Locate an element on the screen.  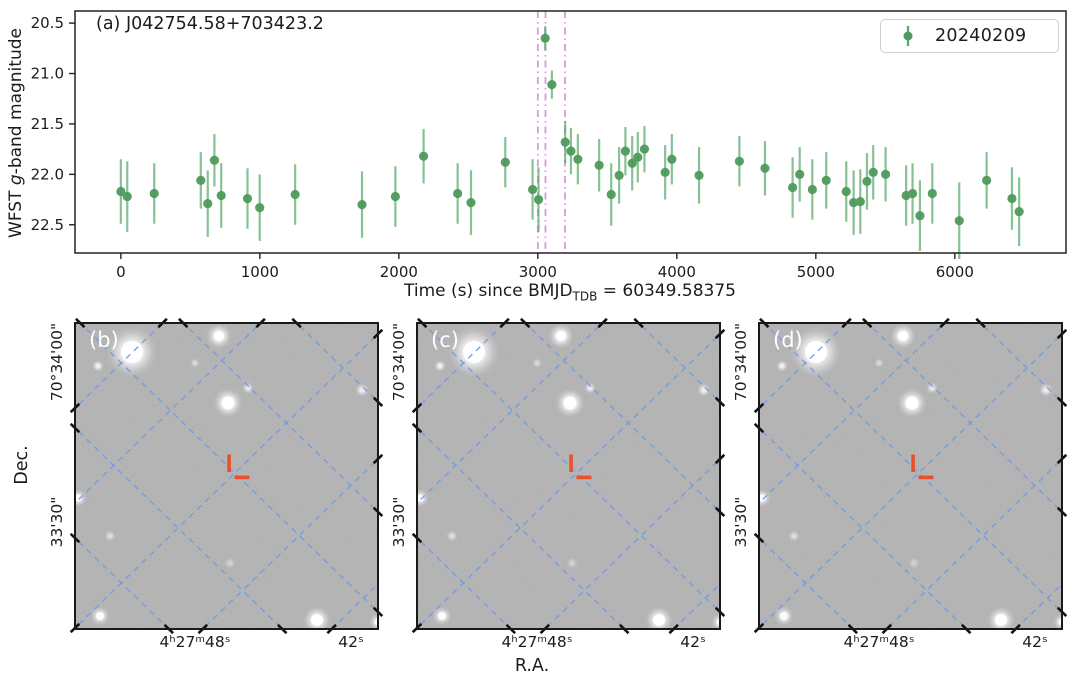
dec-tick-d-2: 33'30" is located at coordinates (741, 522).